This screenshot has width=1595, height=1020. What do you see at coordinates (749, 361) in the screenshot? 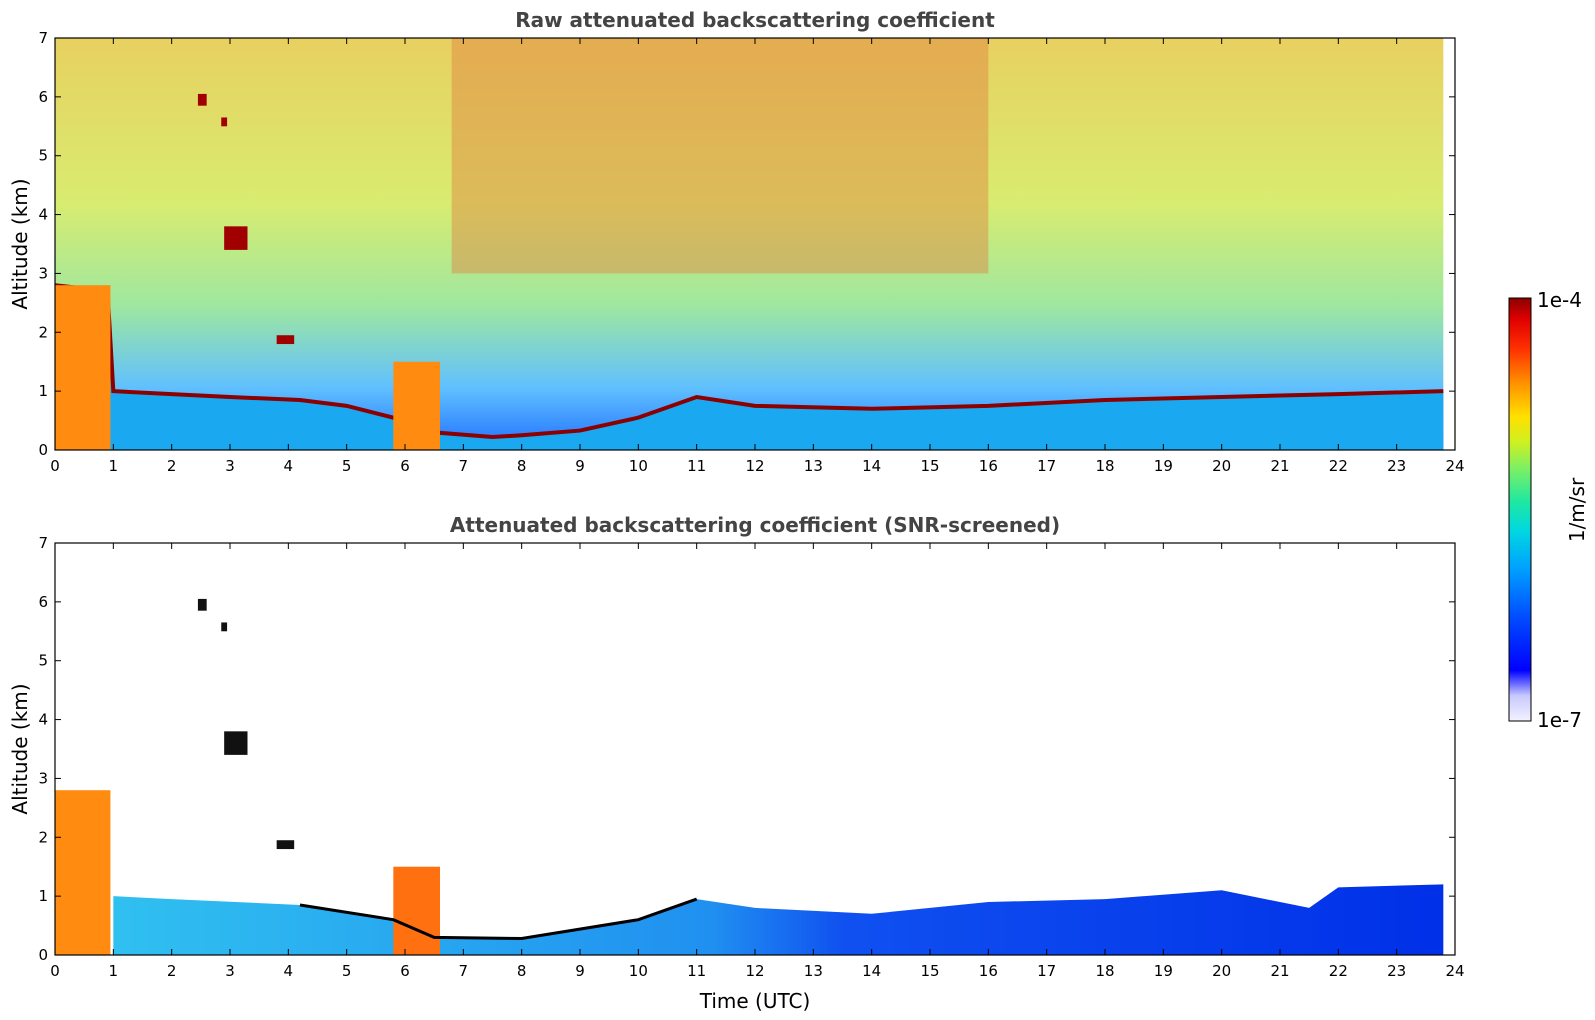
I see `raw-layer-top-line` at bounding box center [749, 361].